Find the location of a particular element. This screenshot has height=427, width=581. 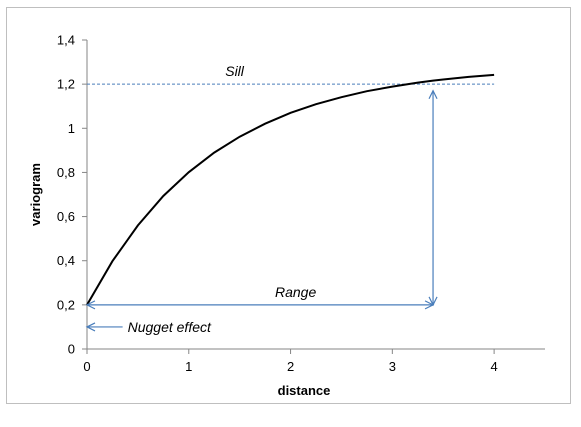

x-tick-label: 2 is located at coordinates (290, 366).